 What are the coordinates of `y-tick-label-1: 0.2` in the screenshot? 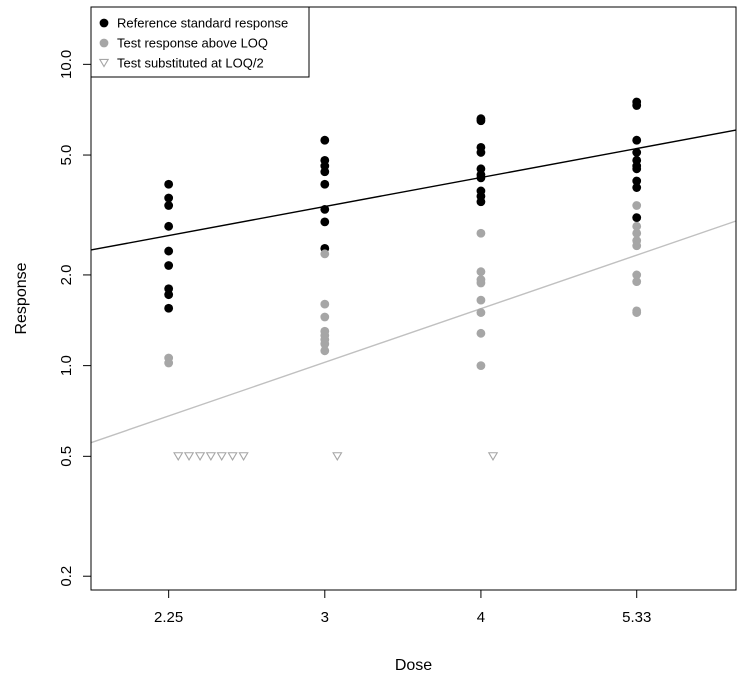 It's located at (66, 576).